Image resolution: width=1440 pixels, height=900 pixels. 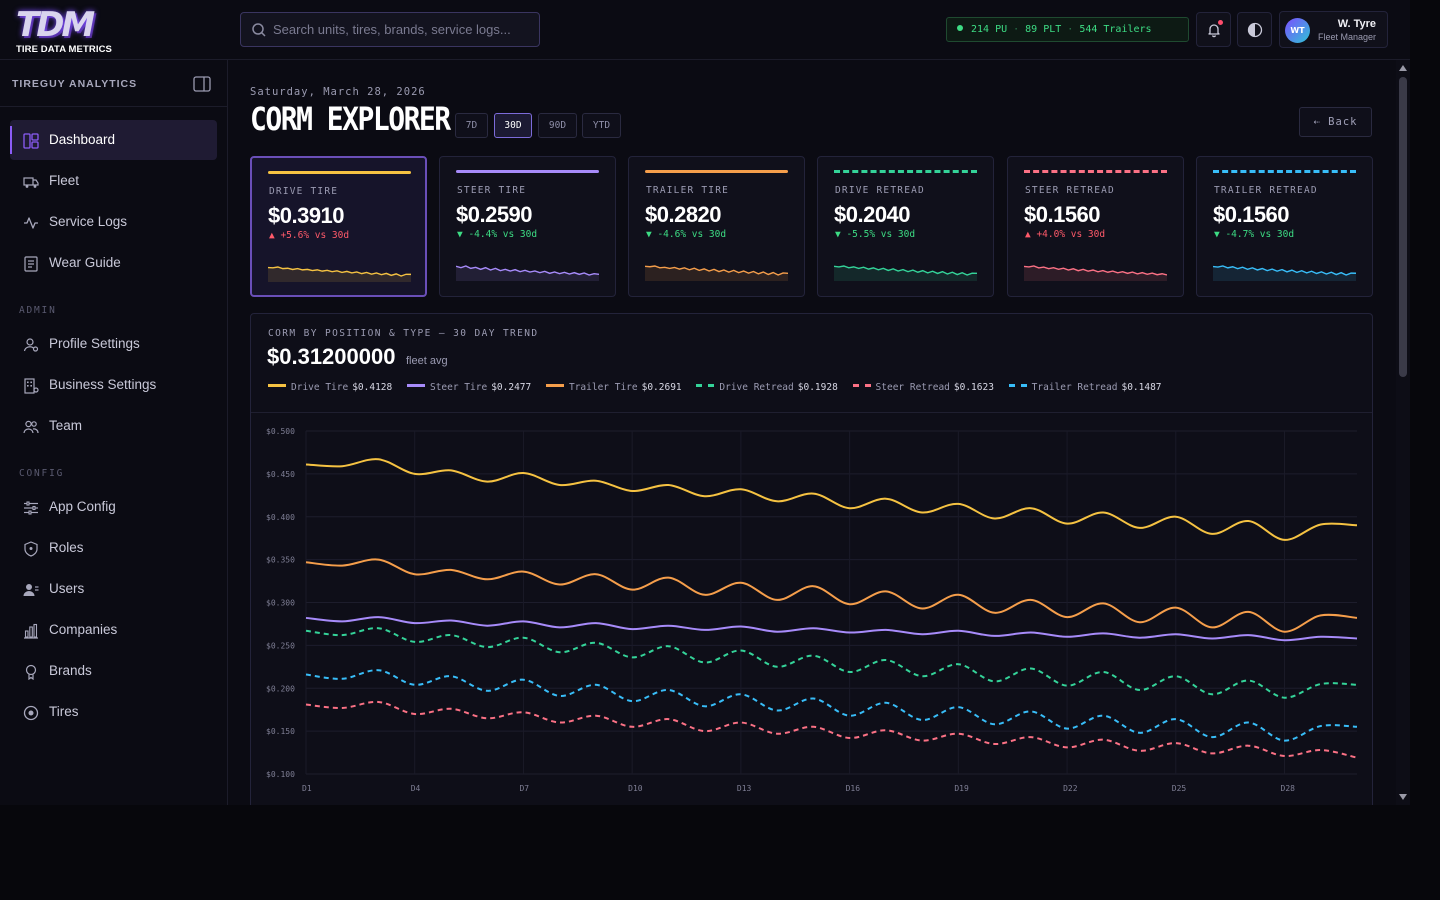 I want to click on legend-item-trailer-tire: Trailer Tire $0.2691, so click(x=613, y=387).